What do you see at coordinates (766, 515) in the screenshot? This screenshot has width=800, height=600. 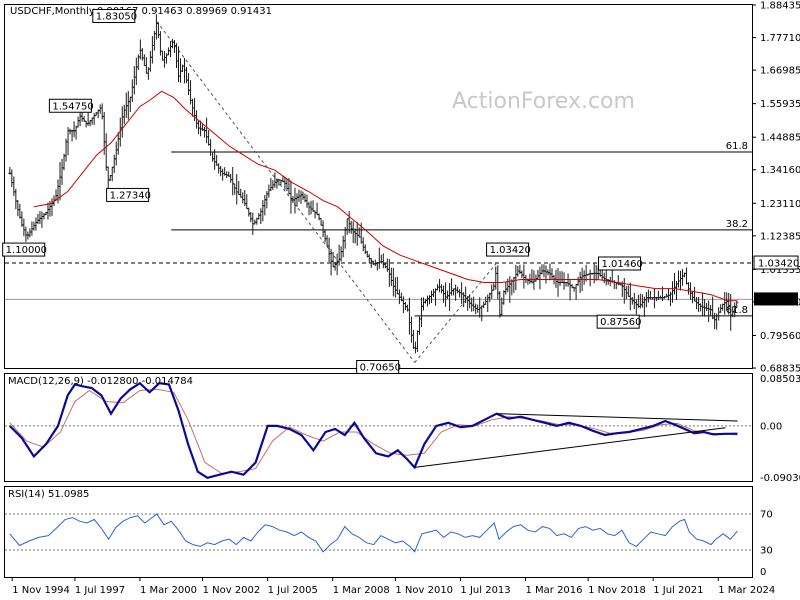 I see `rsi-axis-label: 70` at bounding box center [766, 515].